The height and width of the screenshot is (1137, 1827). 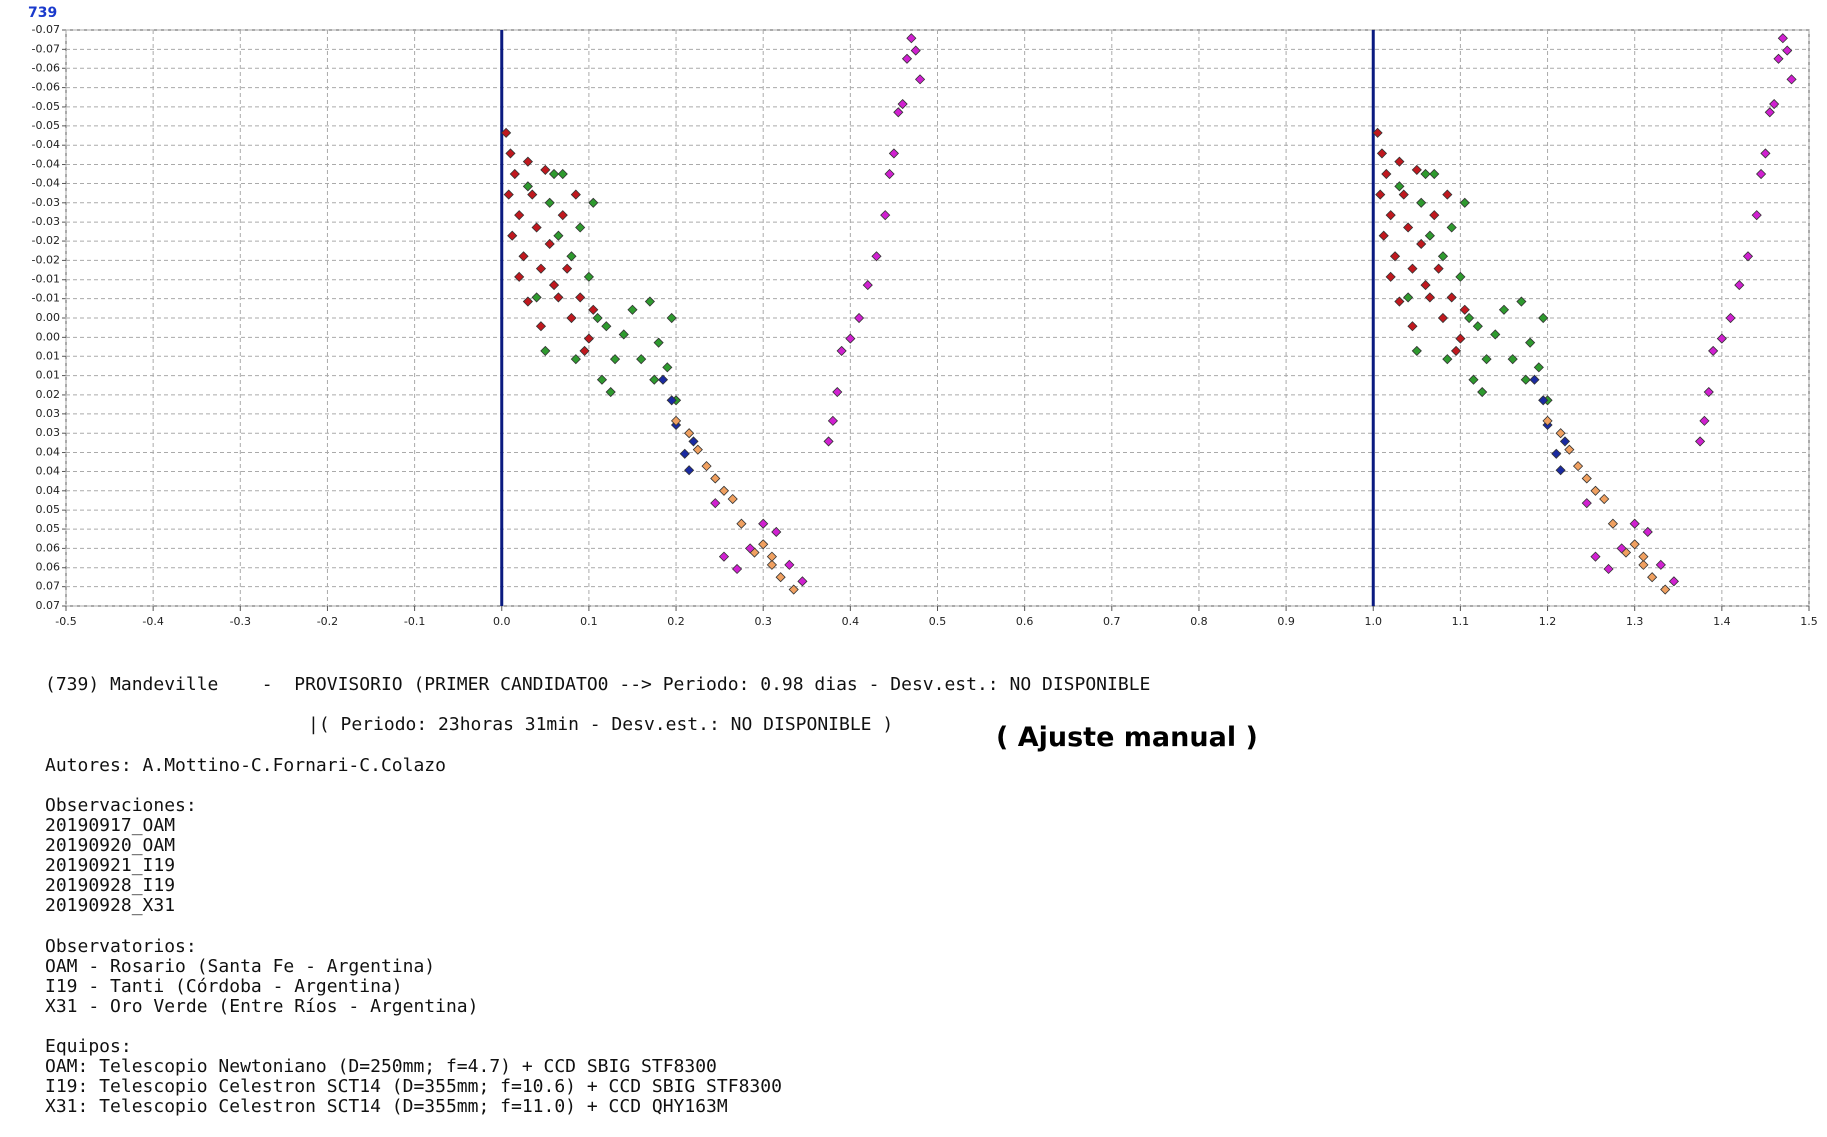 I want to click on x-tick-label: -0.3, so click(x=240, y=621).